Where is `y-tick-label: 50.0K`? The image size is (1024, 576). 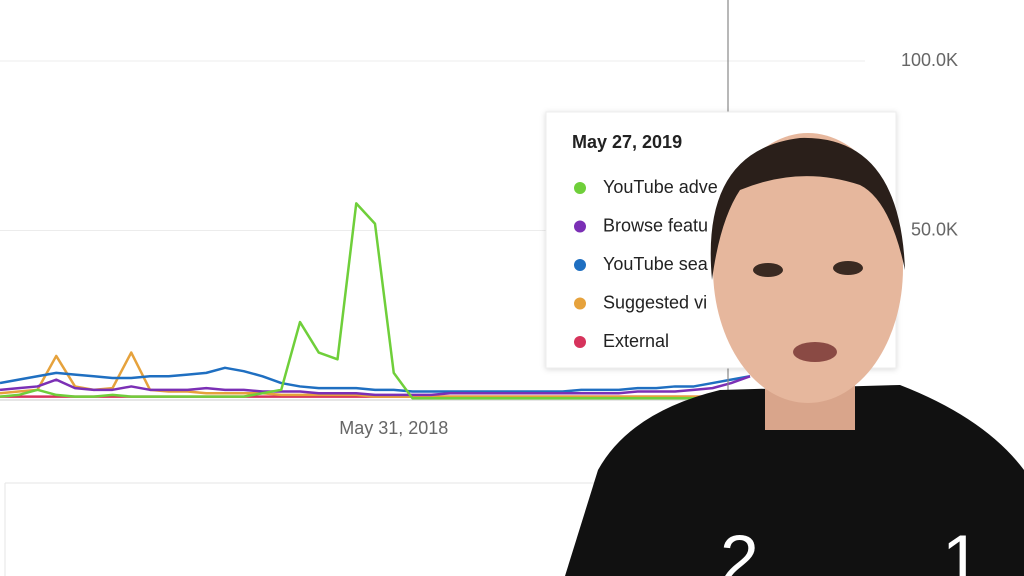
y-tick-label: 50.0K is located at coordinates (934, 229).